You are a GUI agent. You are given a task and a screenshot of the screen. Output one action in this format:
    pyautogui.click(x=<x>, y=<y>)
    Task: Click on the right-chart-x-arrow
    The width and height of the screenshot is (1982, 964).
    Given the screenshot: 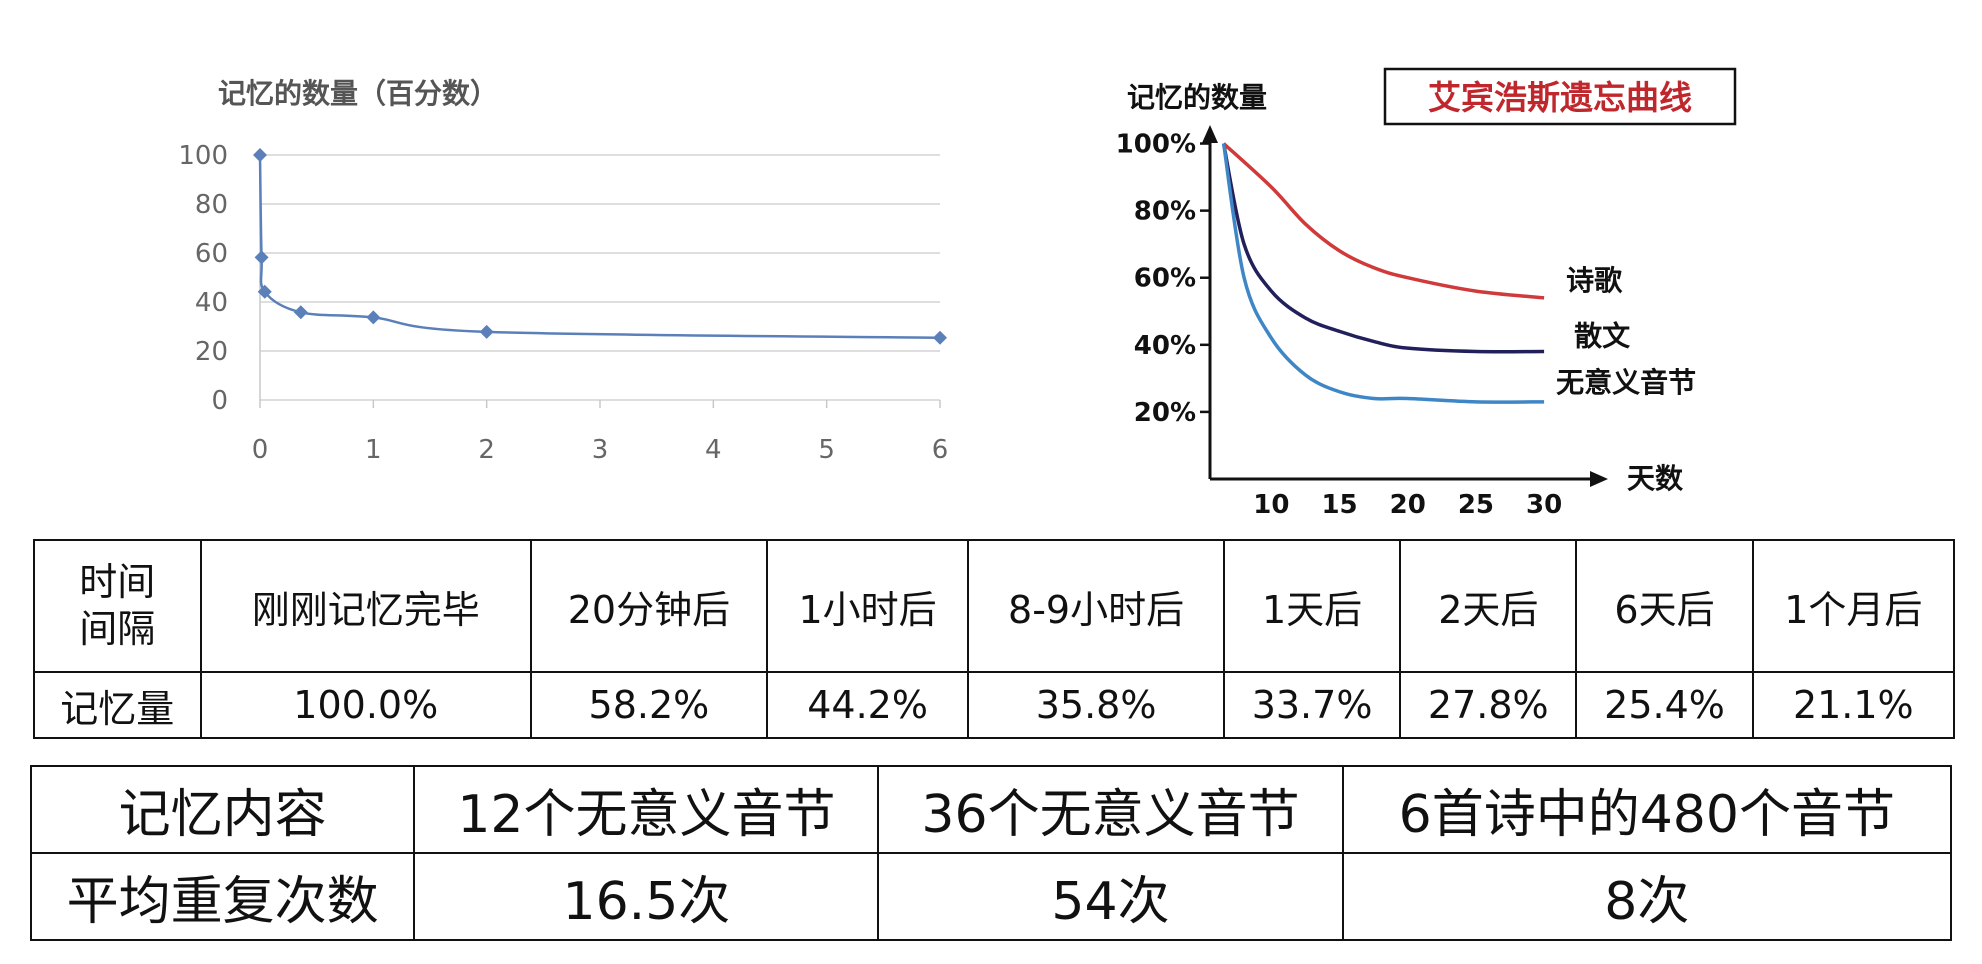 What is the action you would take?
    pyautogui.click(x=1599, y=479)
    